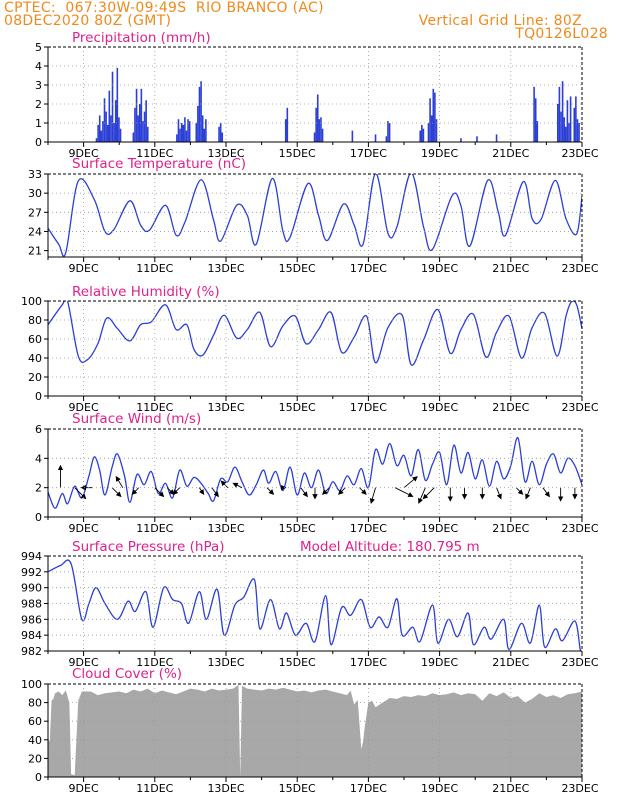  What do you see at coordinates (579, 662) in the screenshot?
I see `x-tick-label: 23DEC` at bounding box center [579, 662].